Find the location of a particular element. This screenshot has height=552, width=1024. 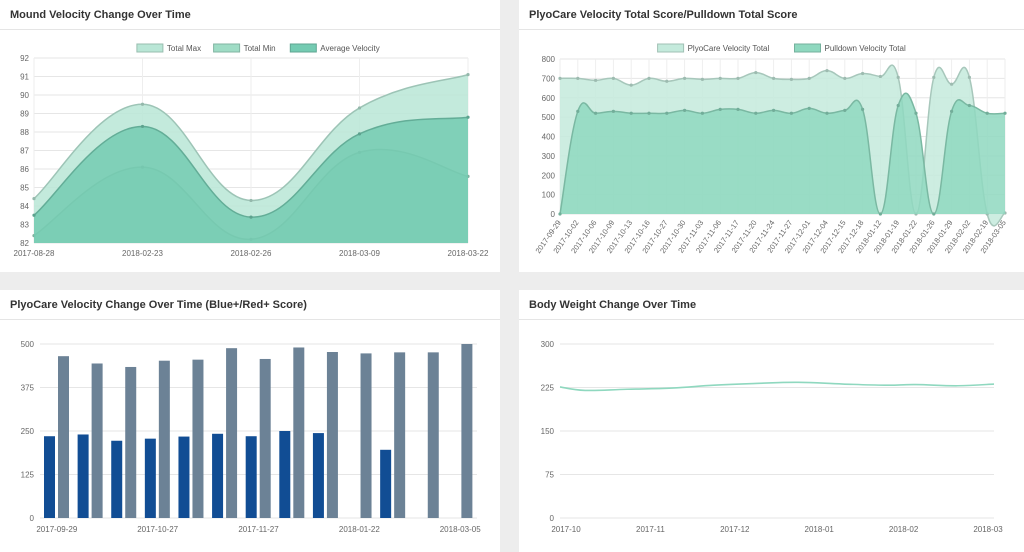

y-tick-label: 89 is located at coordinates (24, 114).